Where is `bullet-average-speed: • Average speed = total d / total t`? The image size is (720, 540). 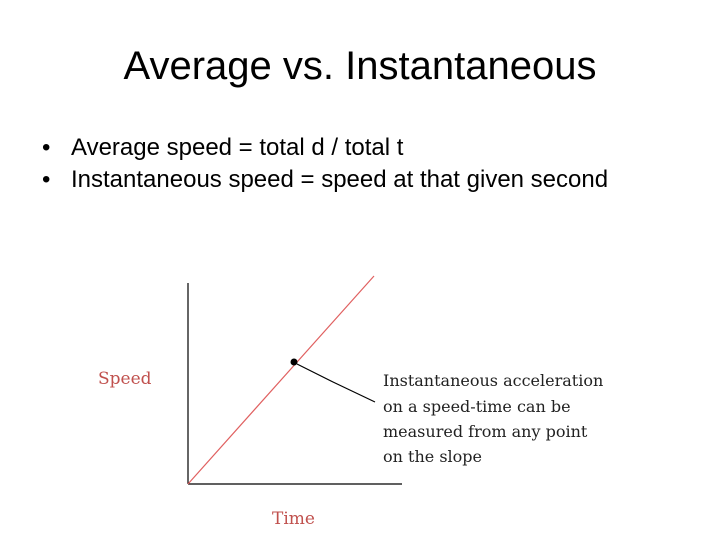 bullet-average-speed: • Average speed = total d / total t is located at coordinates (362, 148).